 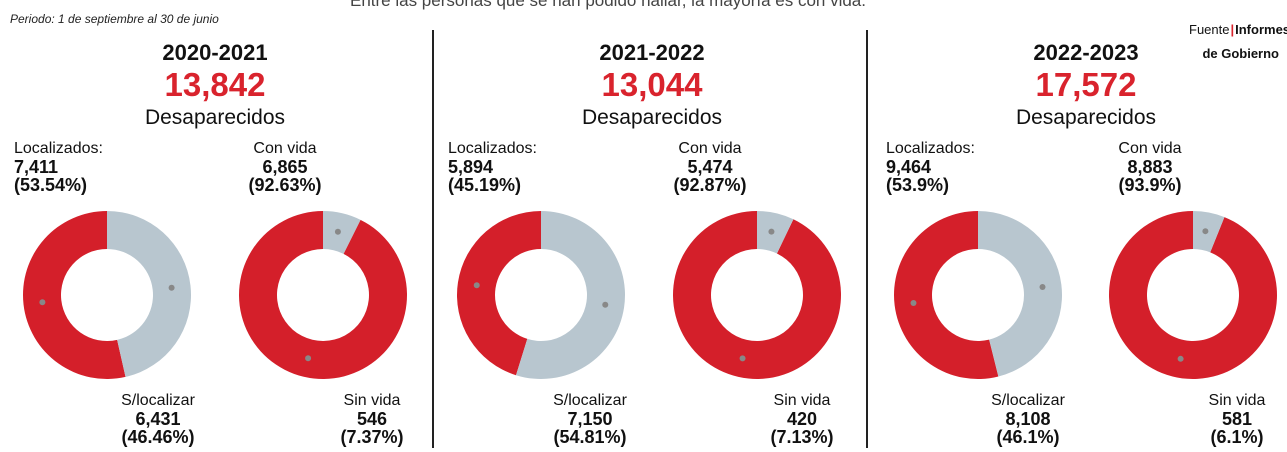 What do you see at coordinates (1086, 84) in the screenshot?
I see `total-disappeared: 17,572` at bounding box center [1086, 84].